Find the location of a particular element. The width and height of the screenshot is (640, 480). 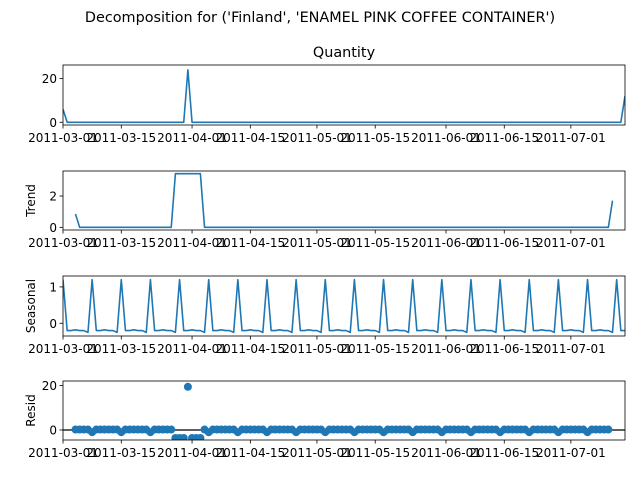

y-axis-label: Resid is located at coordinates (31, 410).